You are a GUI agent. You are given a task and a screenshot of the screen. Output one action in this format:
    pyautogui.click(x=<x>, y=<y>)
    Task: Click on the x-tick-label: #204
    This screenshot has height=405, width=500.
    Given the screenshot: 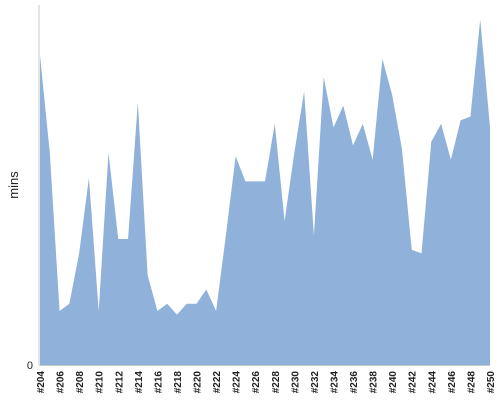 What is the action you would take?
    pyautogui.click(x=41, y=382)
    